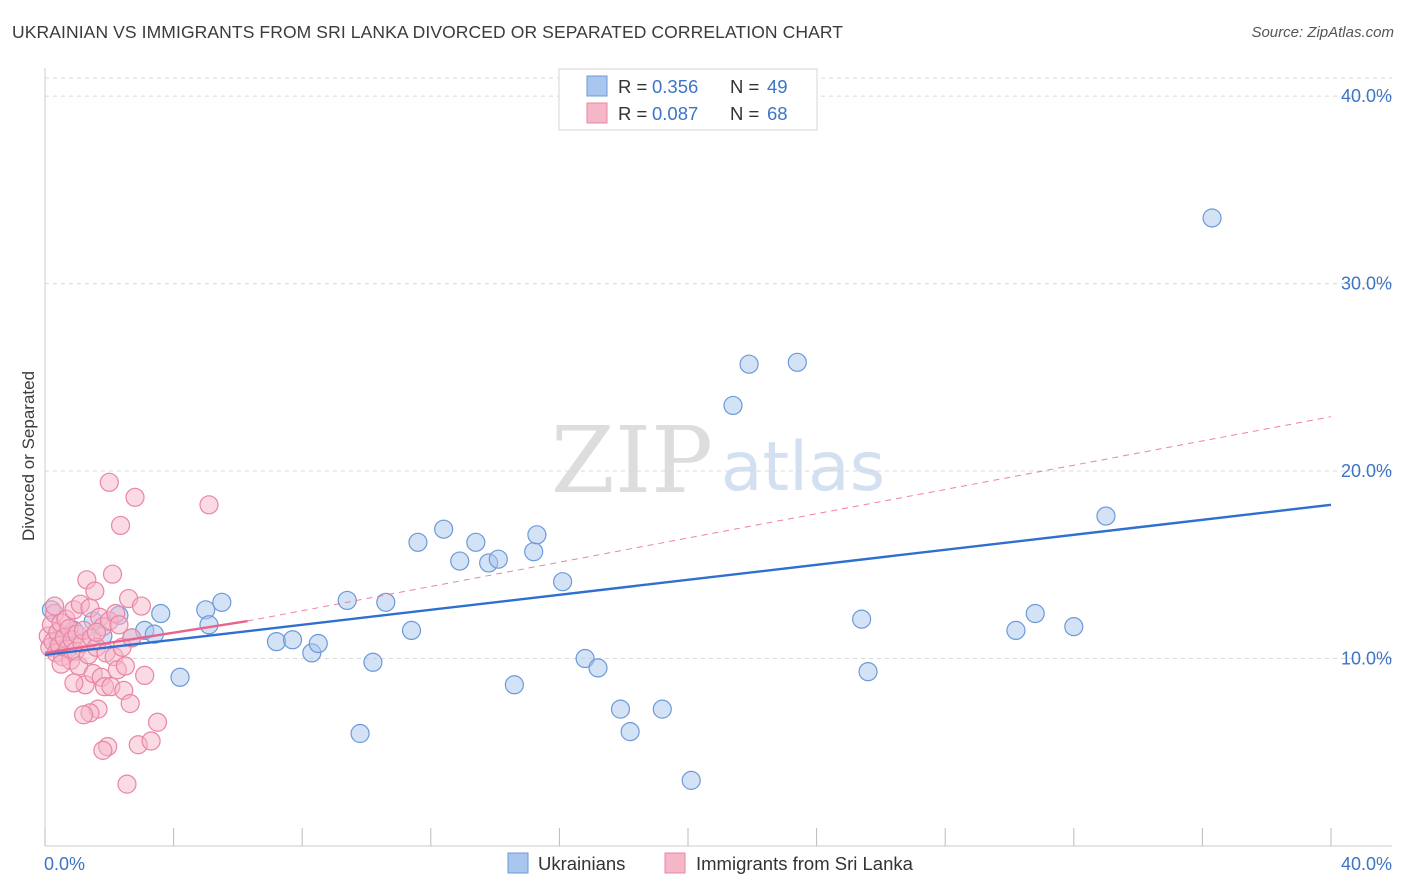 The width and height of the screenshot is (1406, 892). What do you see at coordinates (688, 837) in the screenshot?
I see `x-axis-ticks` at bounding box center [688, 837].